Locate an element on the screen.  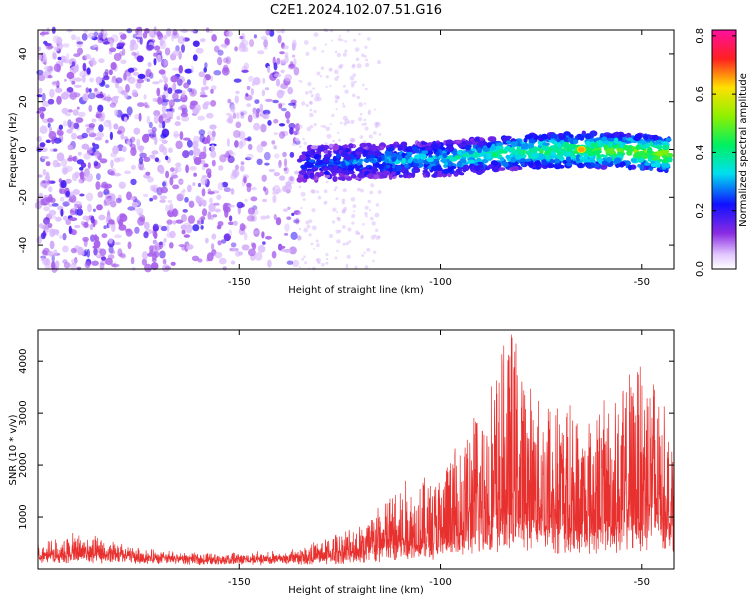
x-tick-label: -100 is located at coordinates (440, 282).